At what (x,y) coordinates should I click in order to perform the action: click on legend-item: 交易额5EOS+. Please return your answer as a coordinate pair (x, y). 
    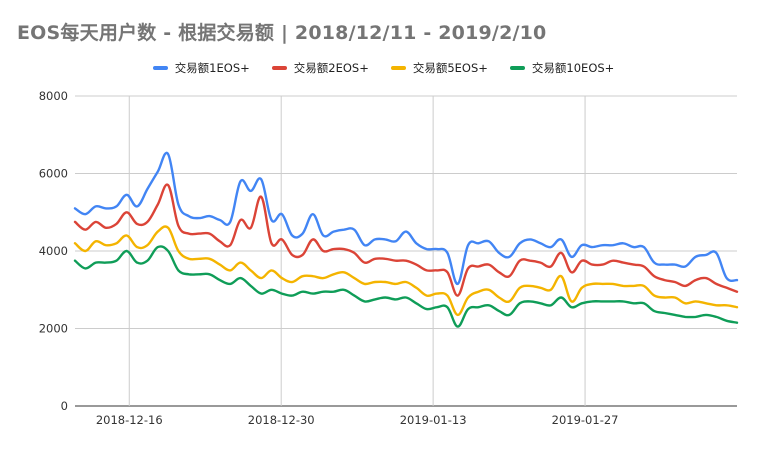
    Looking at the image, I should click on (439, 68).